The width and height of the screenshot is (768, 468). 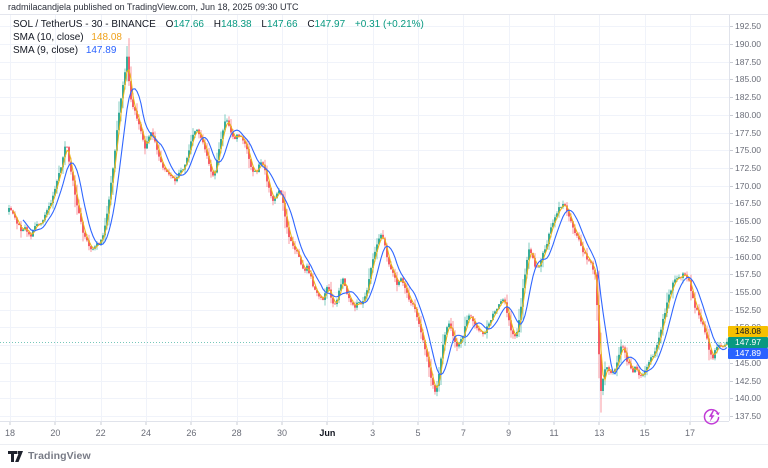 I want to click on sma-fast-value: 148.08, so click(x=106, y=37).